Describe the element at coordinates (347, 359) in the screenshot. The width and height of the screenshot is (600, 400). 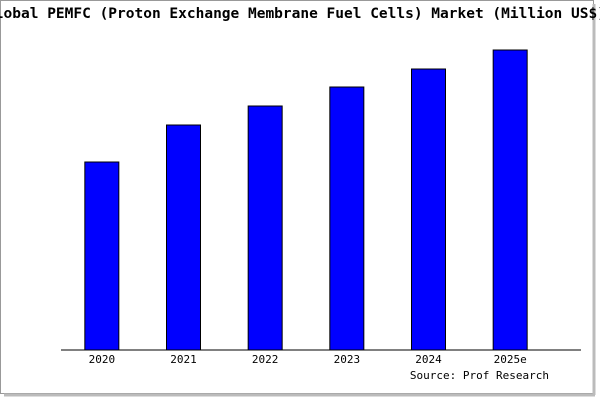
I see `x-tick-label: 2023` at that location.